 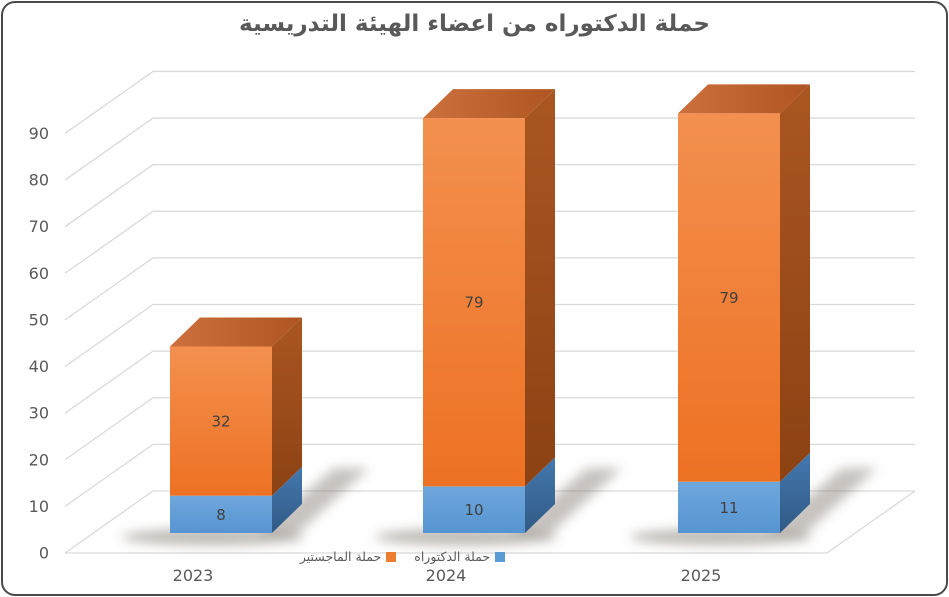 What do you see at coordinates (39, 459) in the screenshot?
I see `y-tick-label-20: 20` at bounding box center [39, 459].